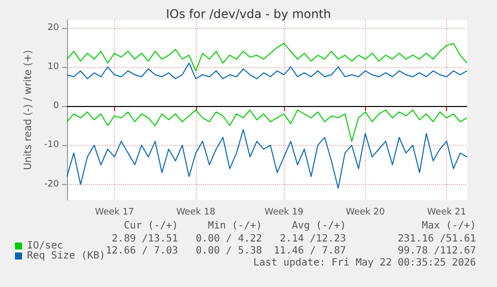  Describe the element at coordinates (54, 67) in the screenshot. I see `y-tick-label: 10` at that location.